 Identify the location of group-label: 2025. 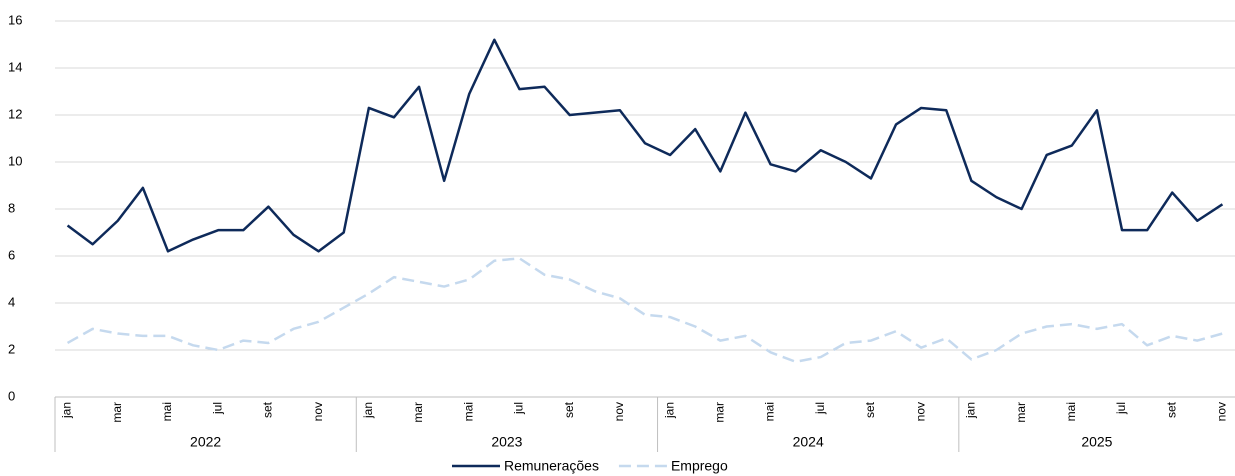
(1096, 442).